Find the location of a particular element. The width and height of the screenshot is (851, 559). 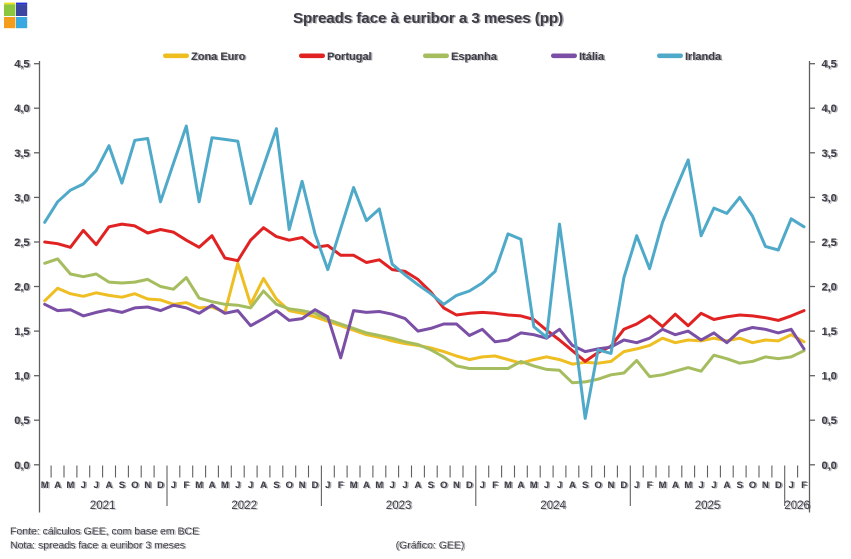

svg-text: (Gráfico: GEE) is located at coordinates (430, 546).